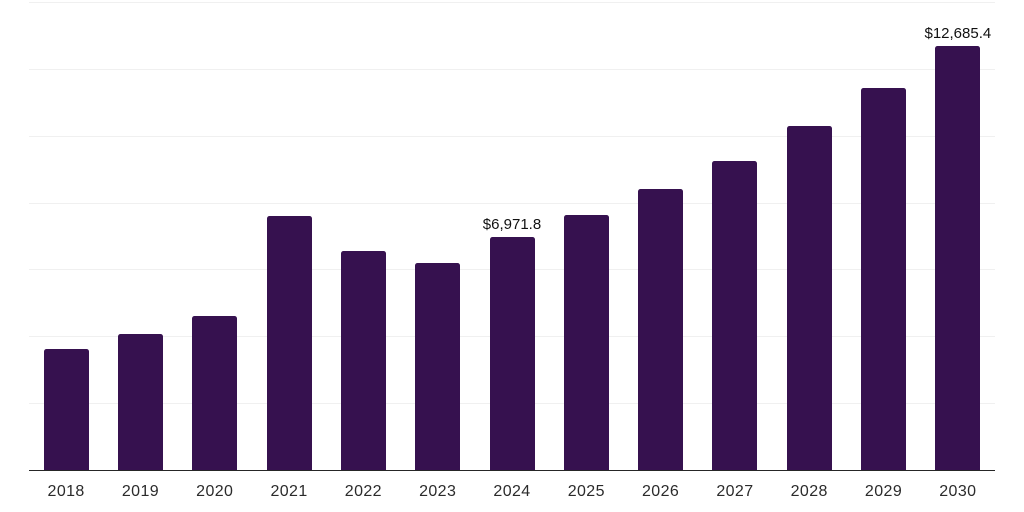  What do you see at coordinates (66, 491) in the screenshot?
I see `x-axis-label-2018: 2018` at bounding box center [66, 491].